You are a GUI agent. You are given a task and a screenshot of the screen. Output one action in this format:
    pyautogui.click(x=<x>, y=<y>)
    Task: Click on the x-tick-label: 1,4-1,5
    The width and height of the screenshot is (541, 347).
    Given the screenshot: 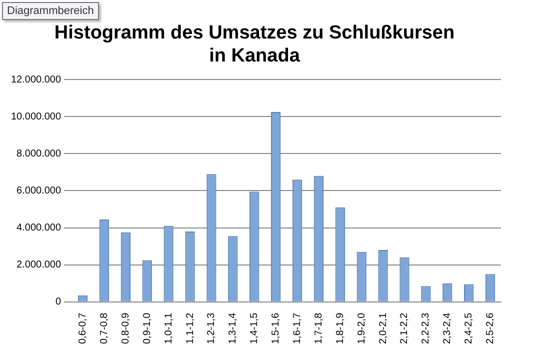 What is the action you would take?
    pyautogui.click(x=254, y=328)
    